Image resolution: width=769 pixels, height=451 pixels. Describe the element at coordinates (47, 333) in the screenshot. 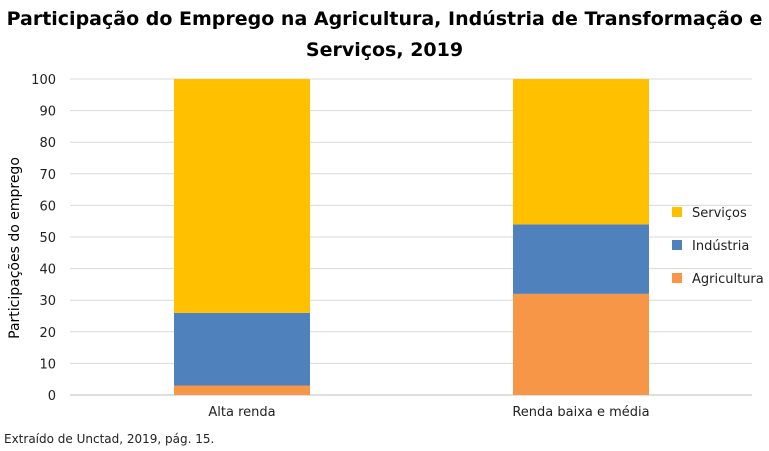

I see `y-tick-label: 20` at that location.